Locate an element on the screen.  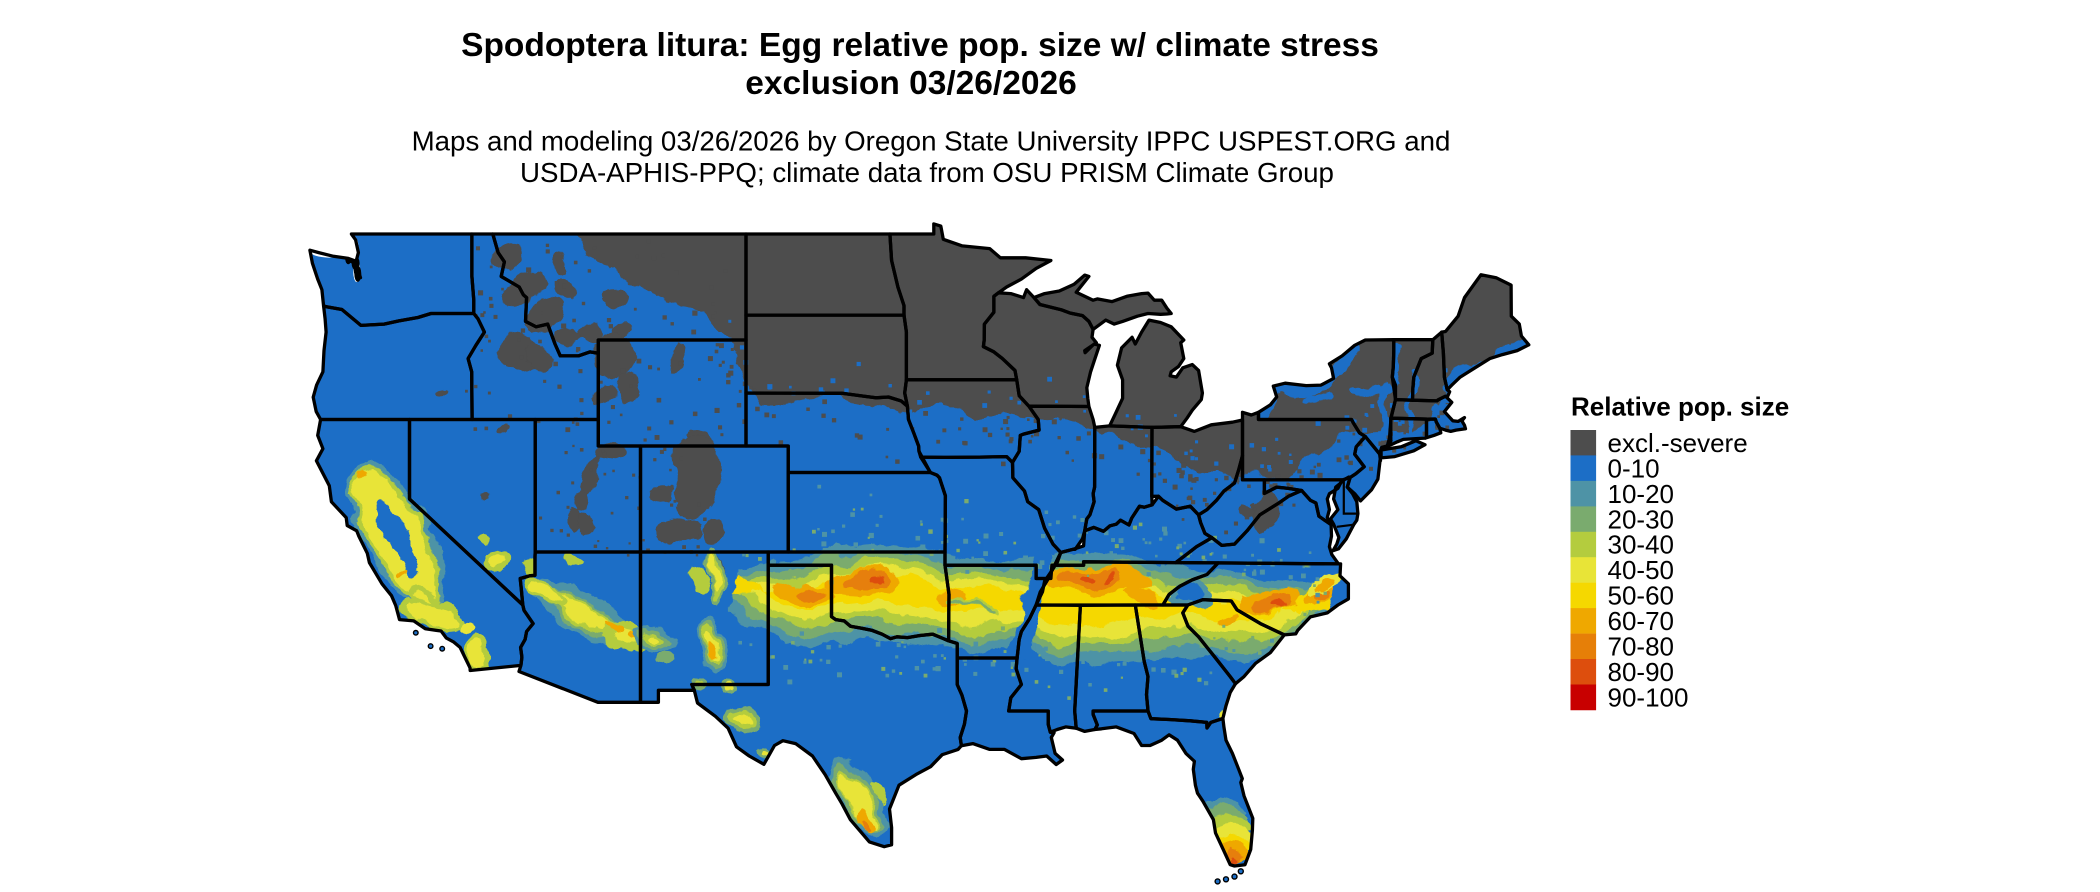
svg-text: 30-40 is located at coordinates (1641, 545).